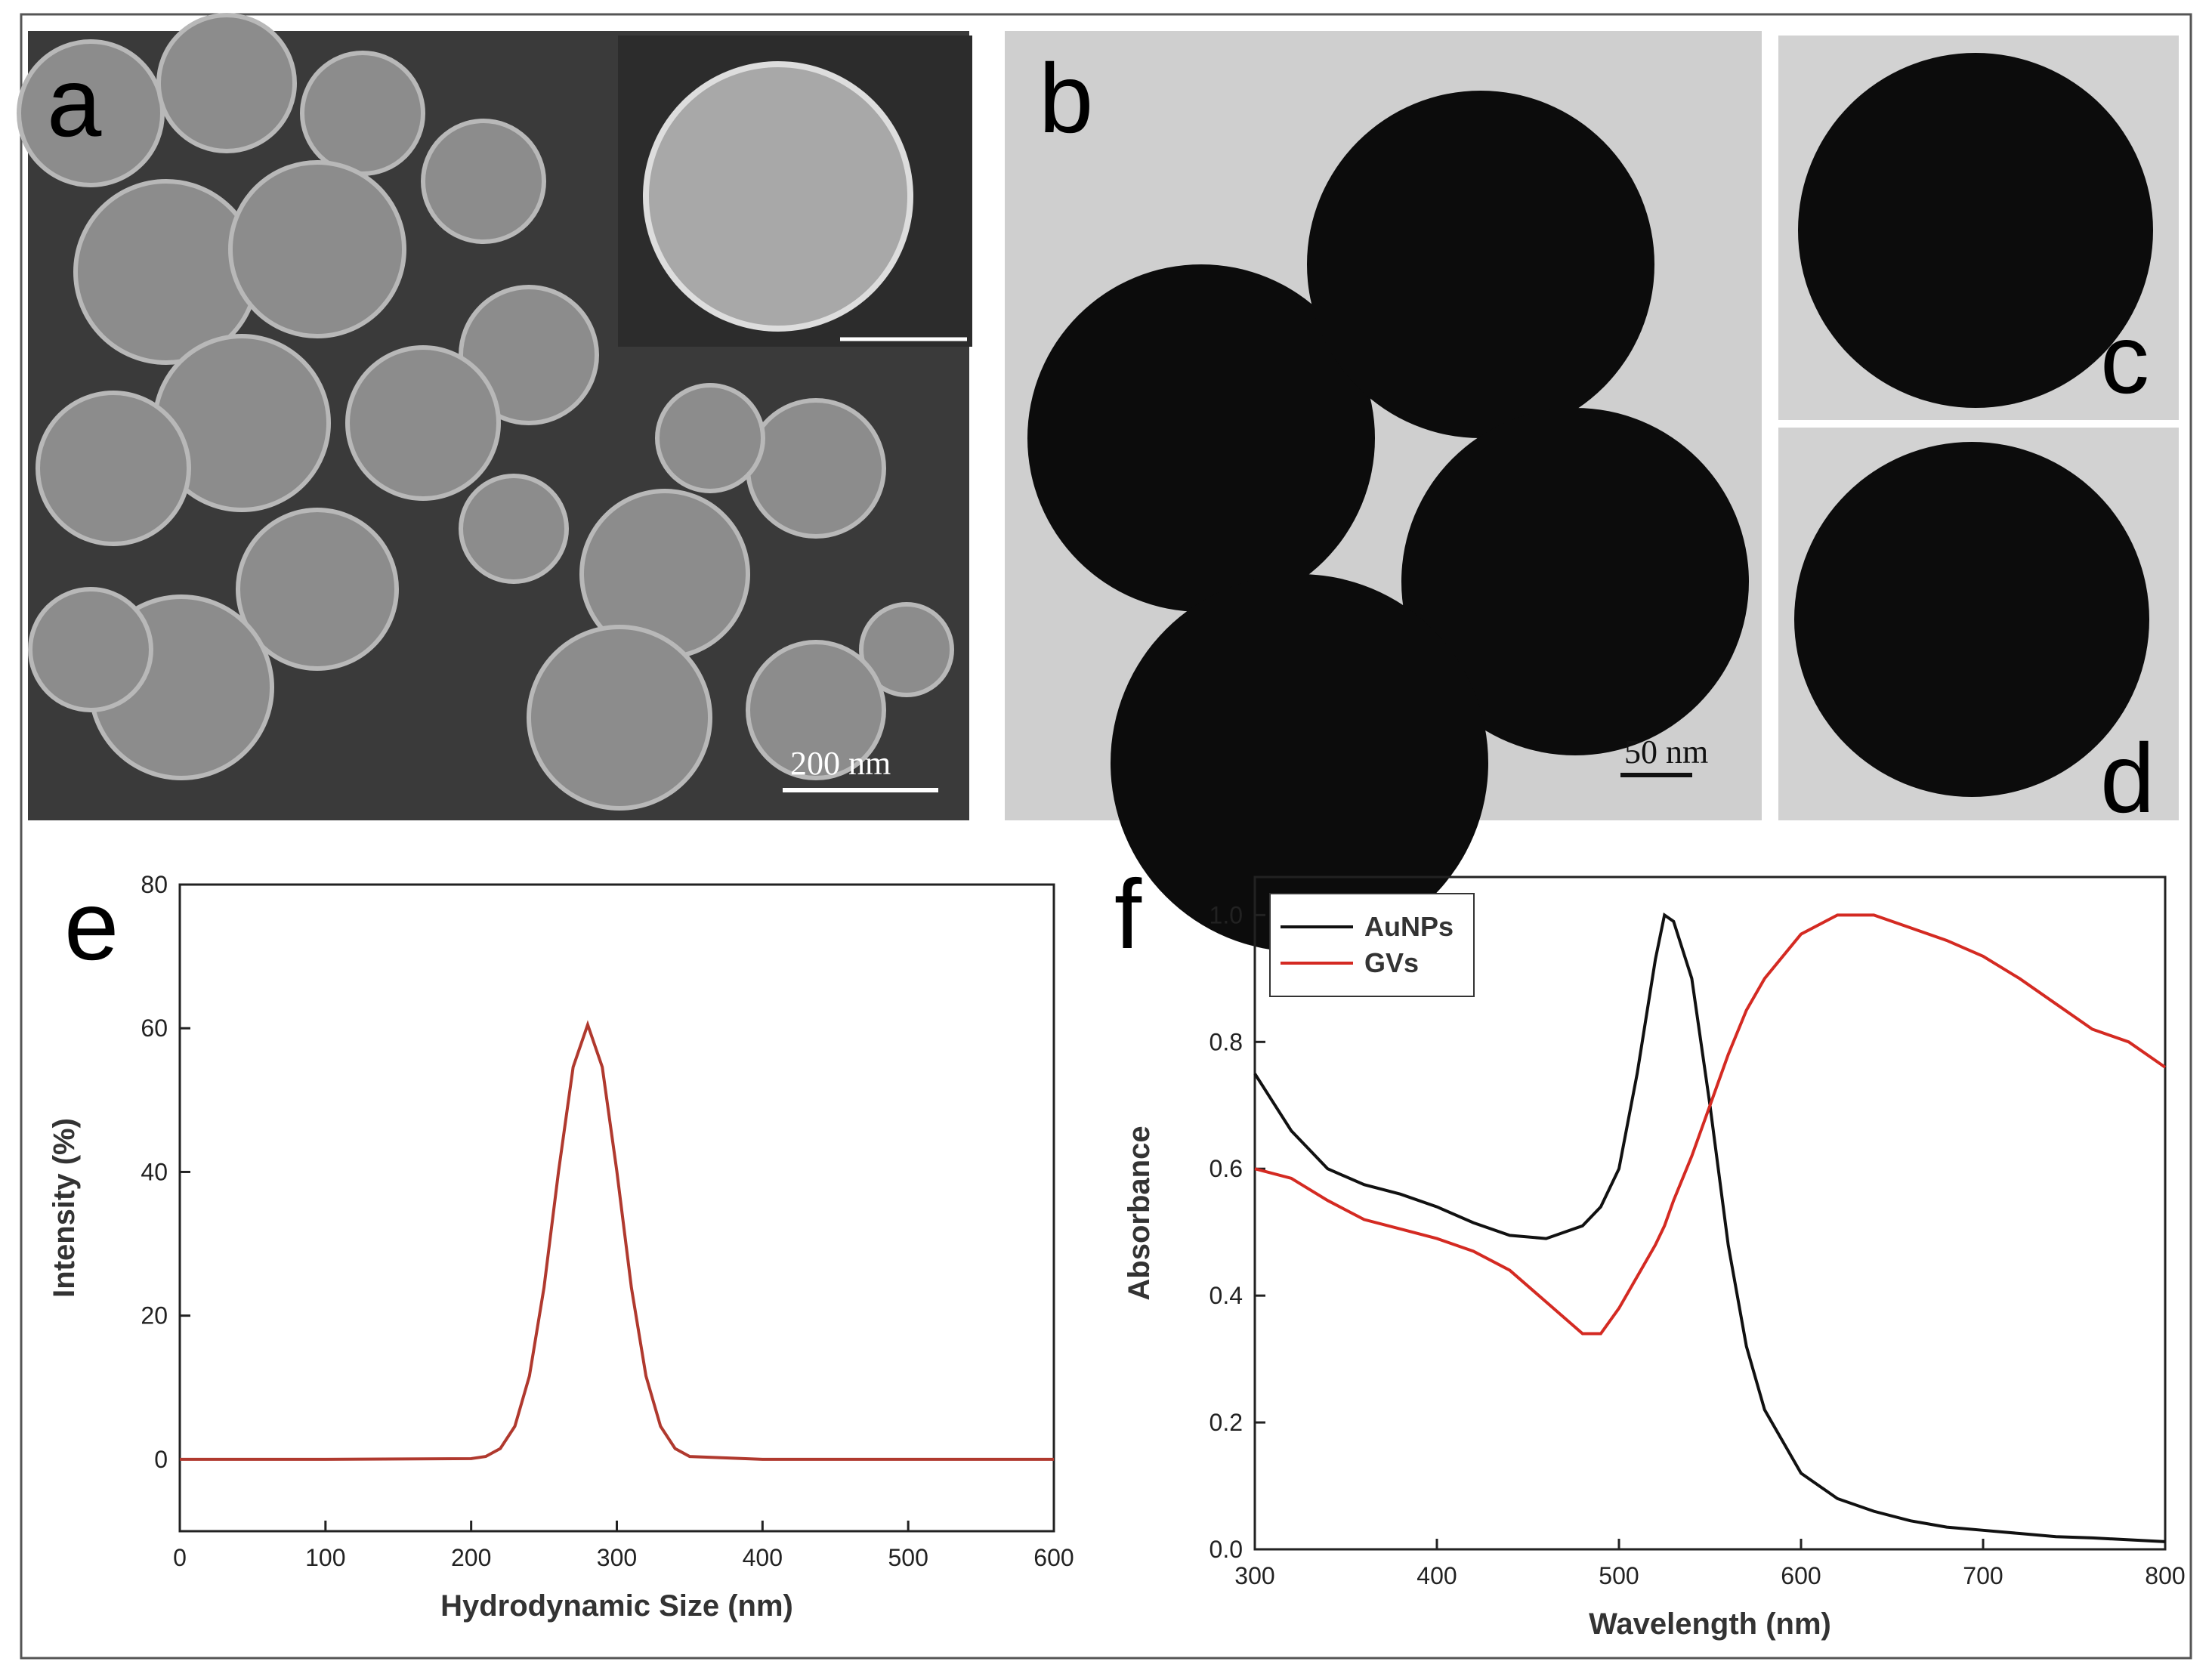  Describe the element at coordinates (154, 1028) in the screenshot. I see `y-tick-label: 60` at that location.